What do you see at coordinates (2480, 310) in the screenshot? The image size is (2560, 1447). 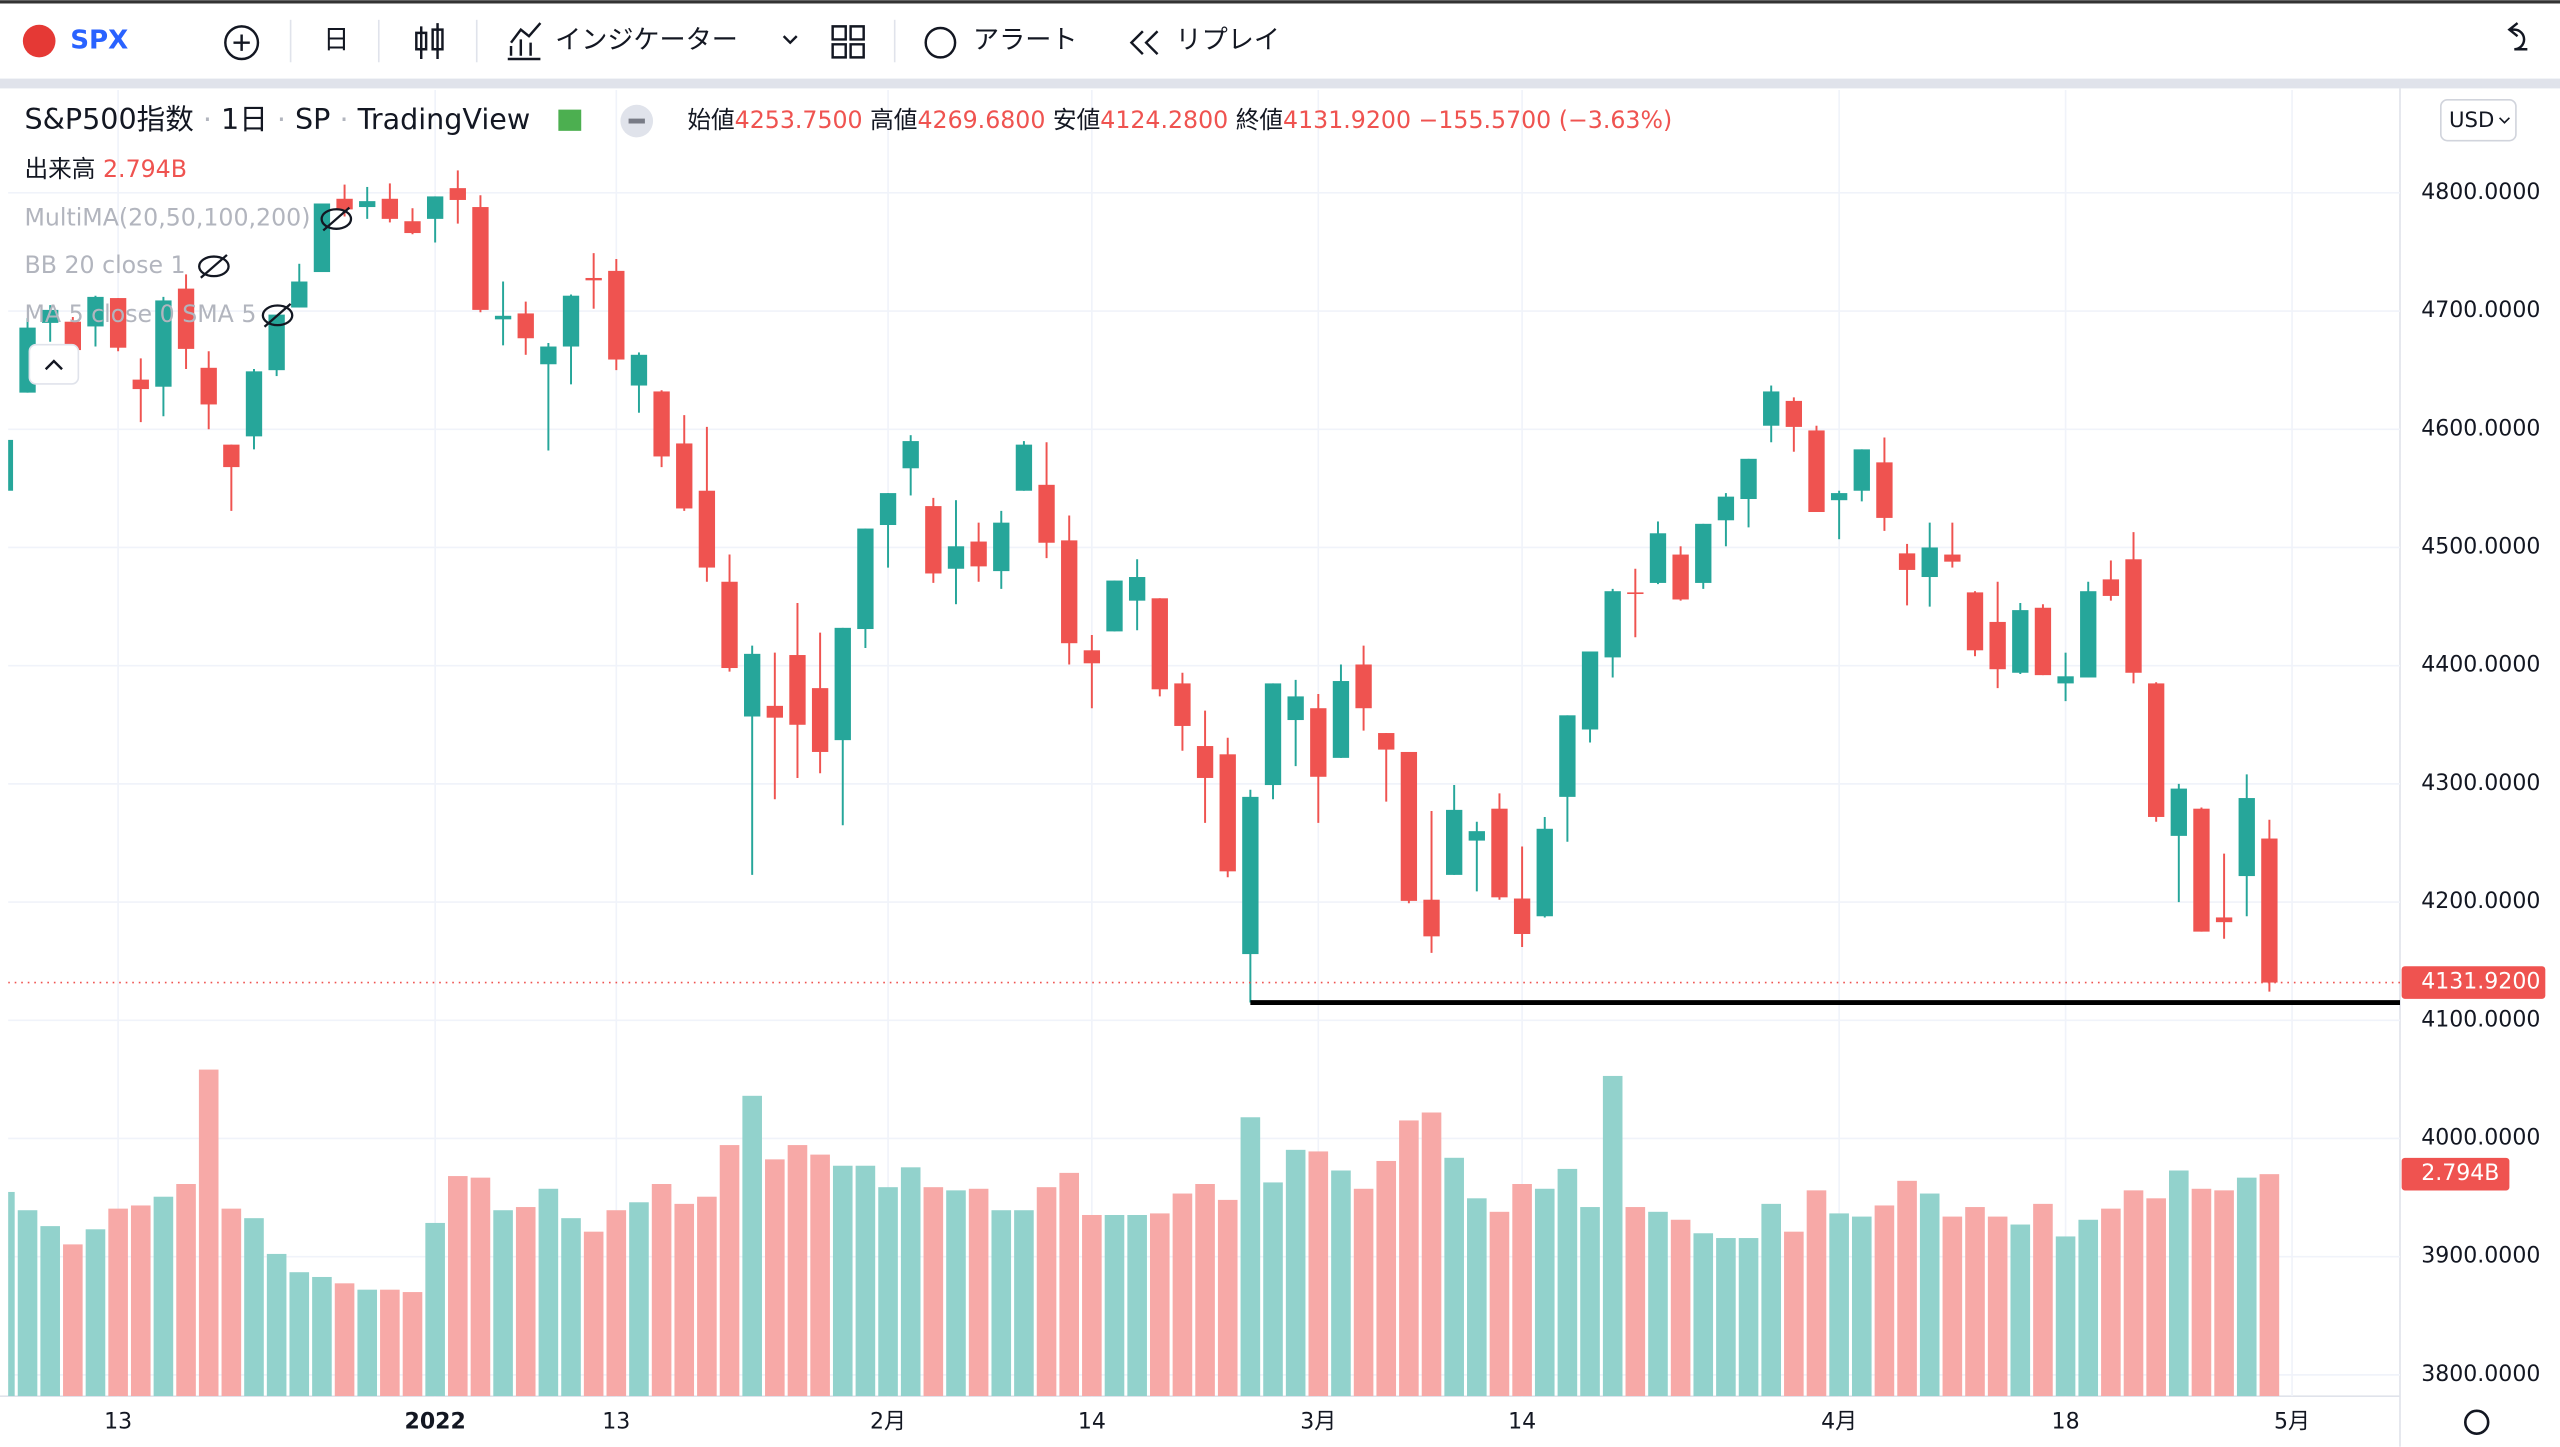 I see `y-tick-label: 4700.0000` at bounding box center [2480, 310].